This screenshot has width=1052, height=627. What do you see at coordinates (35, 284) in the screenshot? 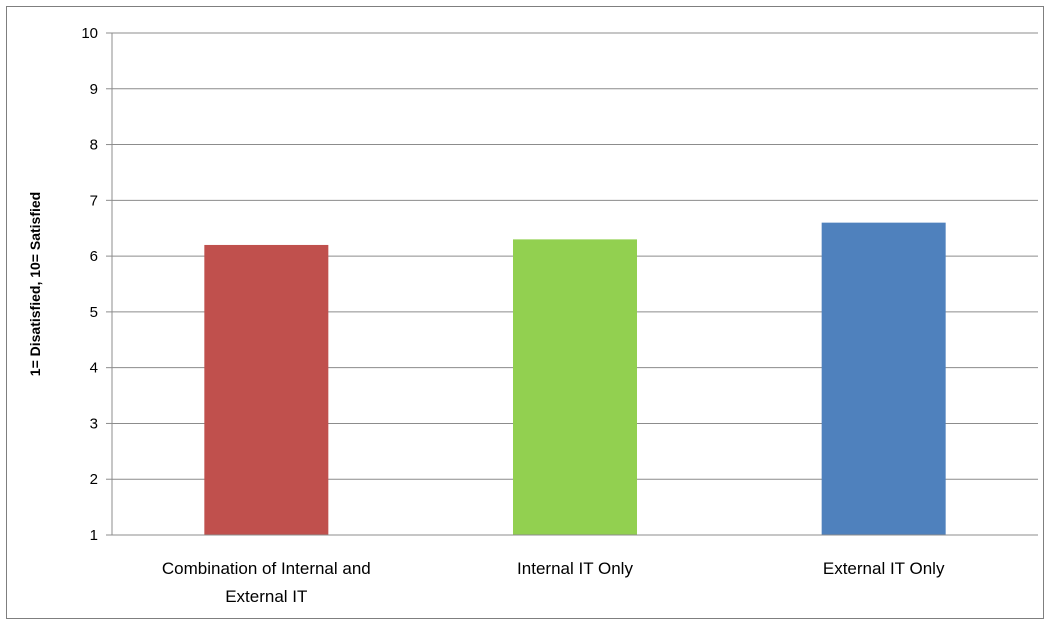
I see `y-axis-label: 1= Disatisfied, 10= Satisfied` at bounding box center [35, 284].